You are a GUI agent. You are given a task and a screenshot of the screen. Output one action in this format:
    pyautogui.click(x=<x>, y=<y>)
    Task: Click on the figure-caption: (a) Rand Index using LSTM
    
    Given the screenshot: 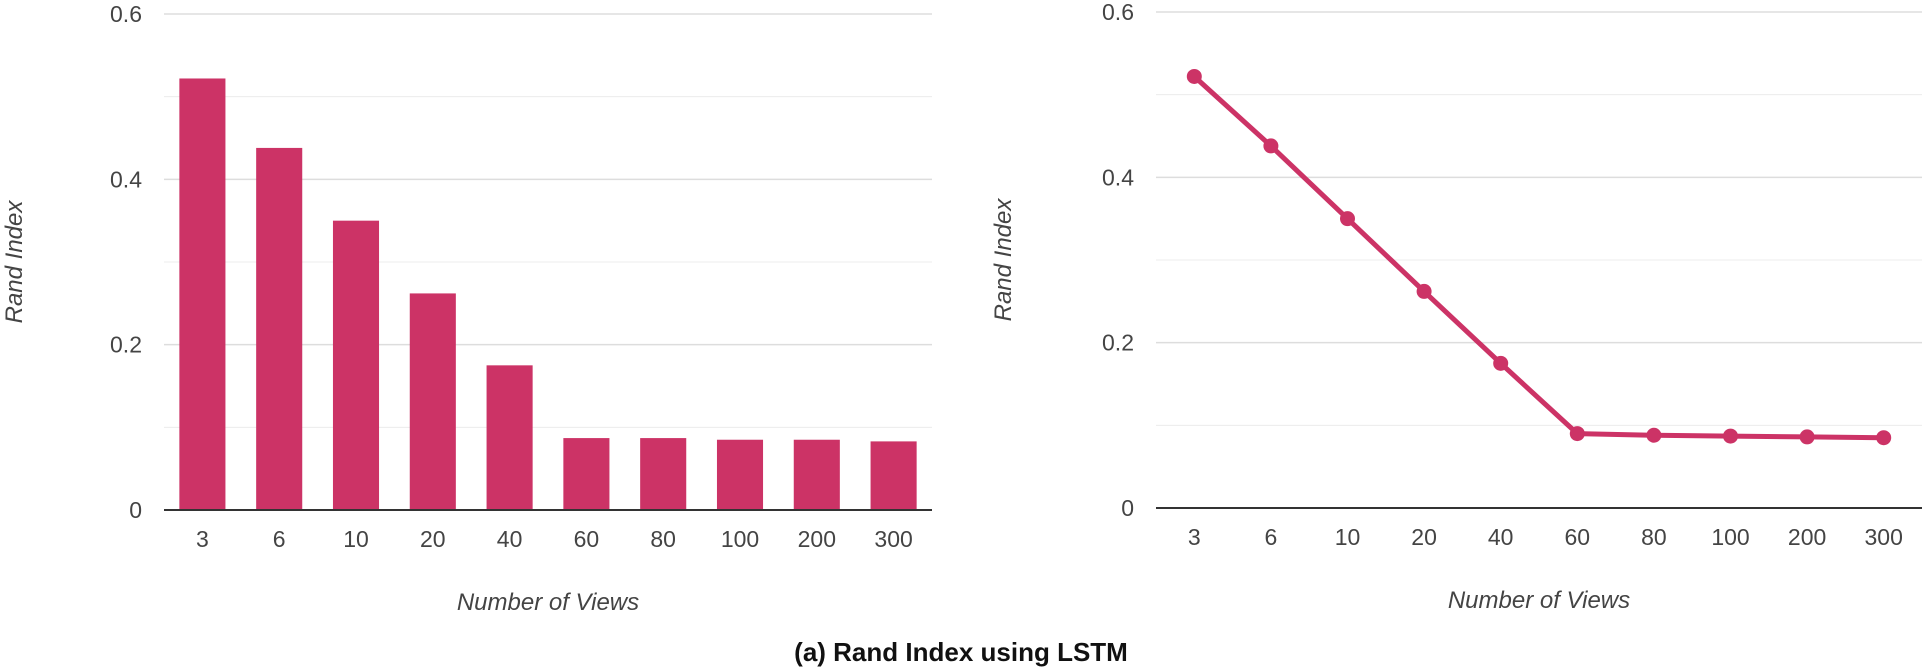 What is the action you would take?
    pyautogui.click(x=961, y=652)
    